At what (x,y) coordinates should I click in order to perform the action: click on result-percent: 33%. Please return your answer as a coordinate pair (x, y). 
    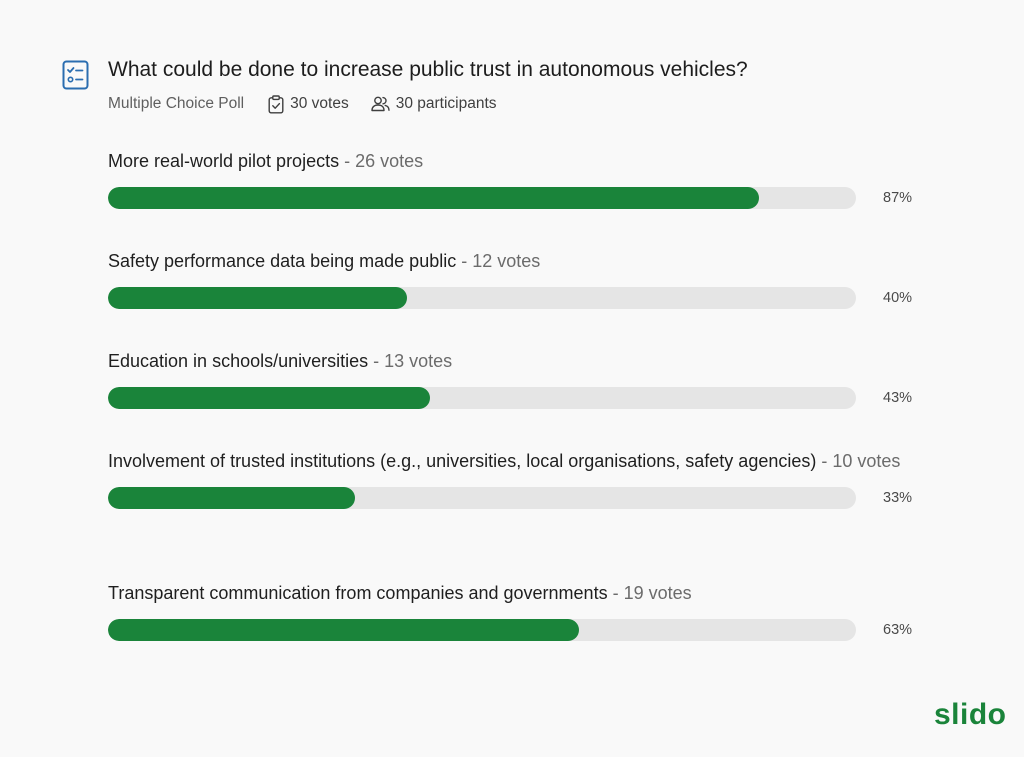
    Looking at the image, I should click on (898, 498).